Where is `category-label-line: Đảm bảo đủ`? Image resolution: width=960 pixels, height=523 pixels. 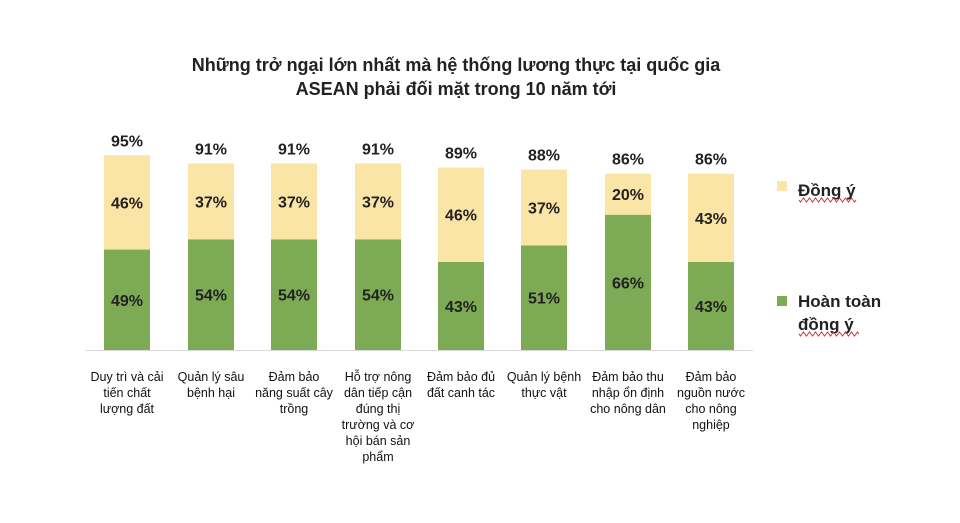
category-label-line: Đảm bảo đủ is located at coordinates (461, 377).